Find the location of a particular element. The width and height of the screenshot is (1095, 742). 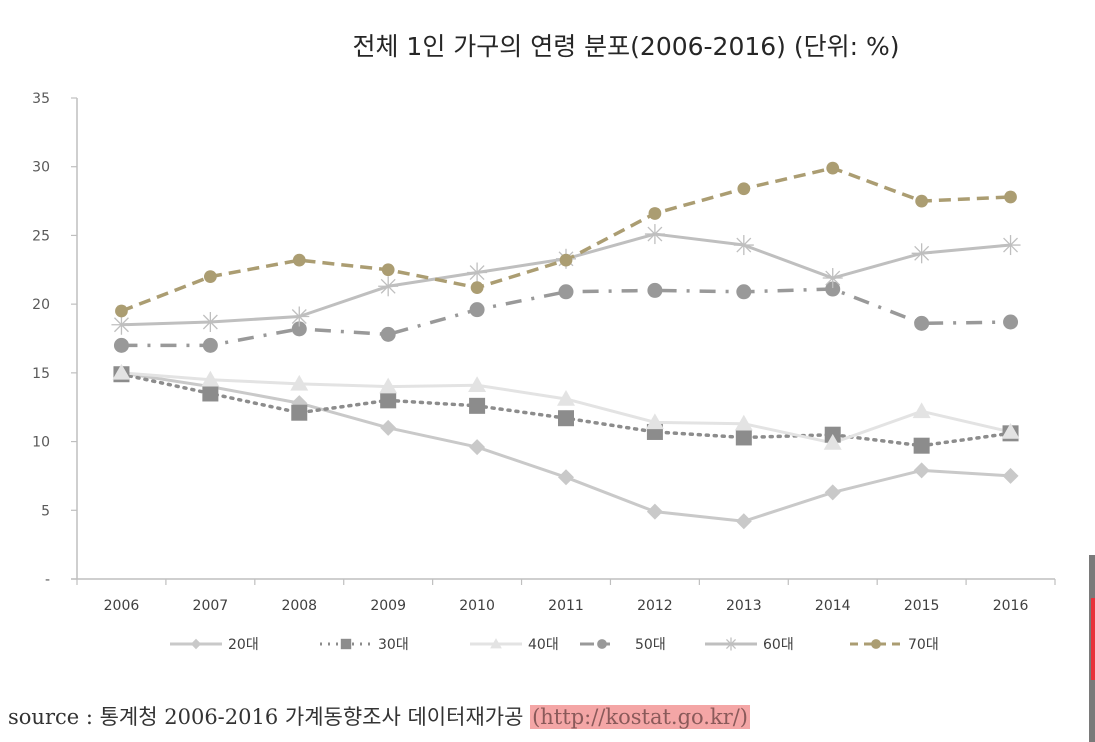

x-tick-label: 2011 is located at coordinates (566, 606).